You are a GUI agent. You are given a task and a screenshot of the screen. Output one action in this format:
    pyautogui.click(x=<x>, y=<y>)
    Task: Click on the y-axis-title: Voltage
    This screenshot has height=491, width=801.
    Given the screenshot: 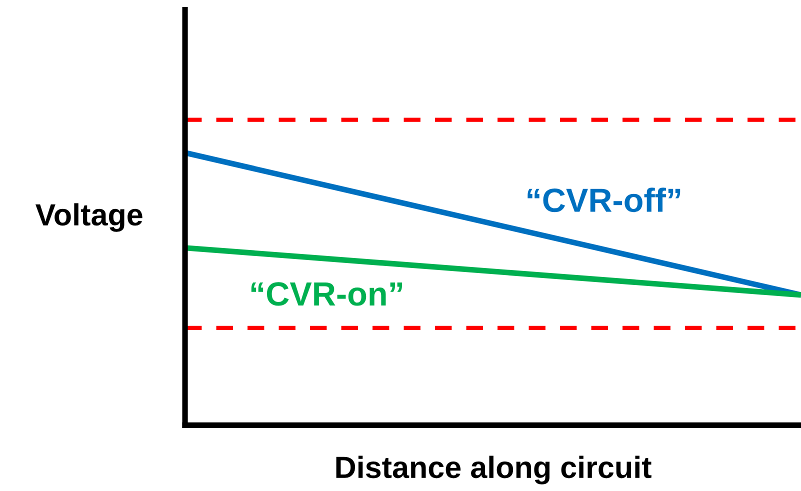 What is the action you would take?
    pyautogui.click(x=88, y=217)
    